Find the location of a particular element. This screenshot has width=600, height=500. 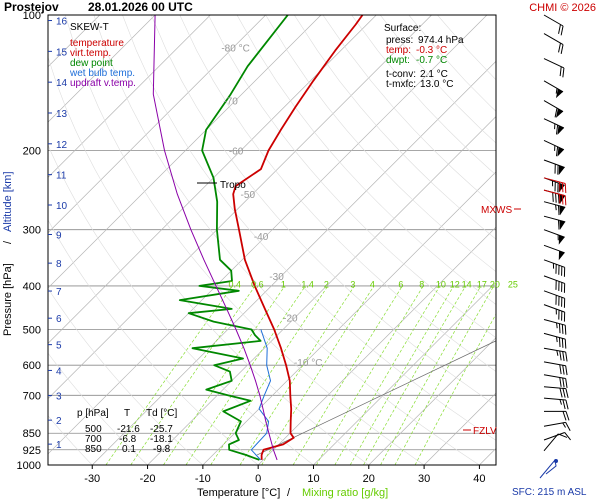

table-cell: -9.8 is located at coordinates (162, 449).